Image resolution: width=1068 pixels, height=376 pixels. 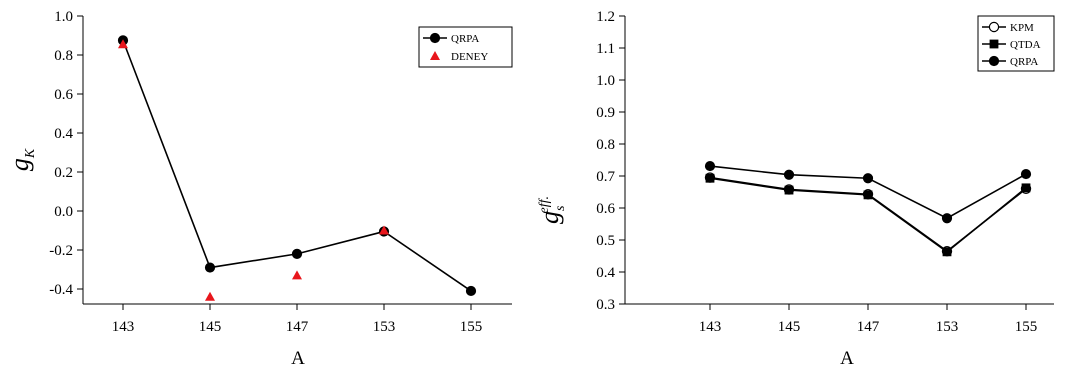 What do you see at coordinates (605, 305) in the screenshot?
I see `y-tick-label: 0.3` at bounding box center [605, 305].